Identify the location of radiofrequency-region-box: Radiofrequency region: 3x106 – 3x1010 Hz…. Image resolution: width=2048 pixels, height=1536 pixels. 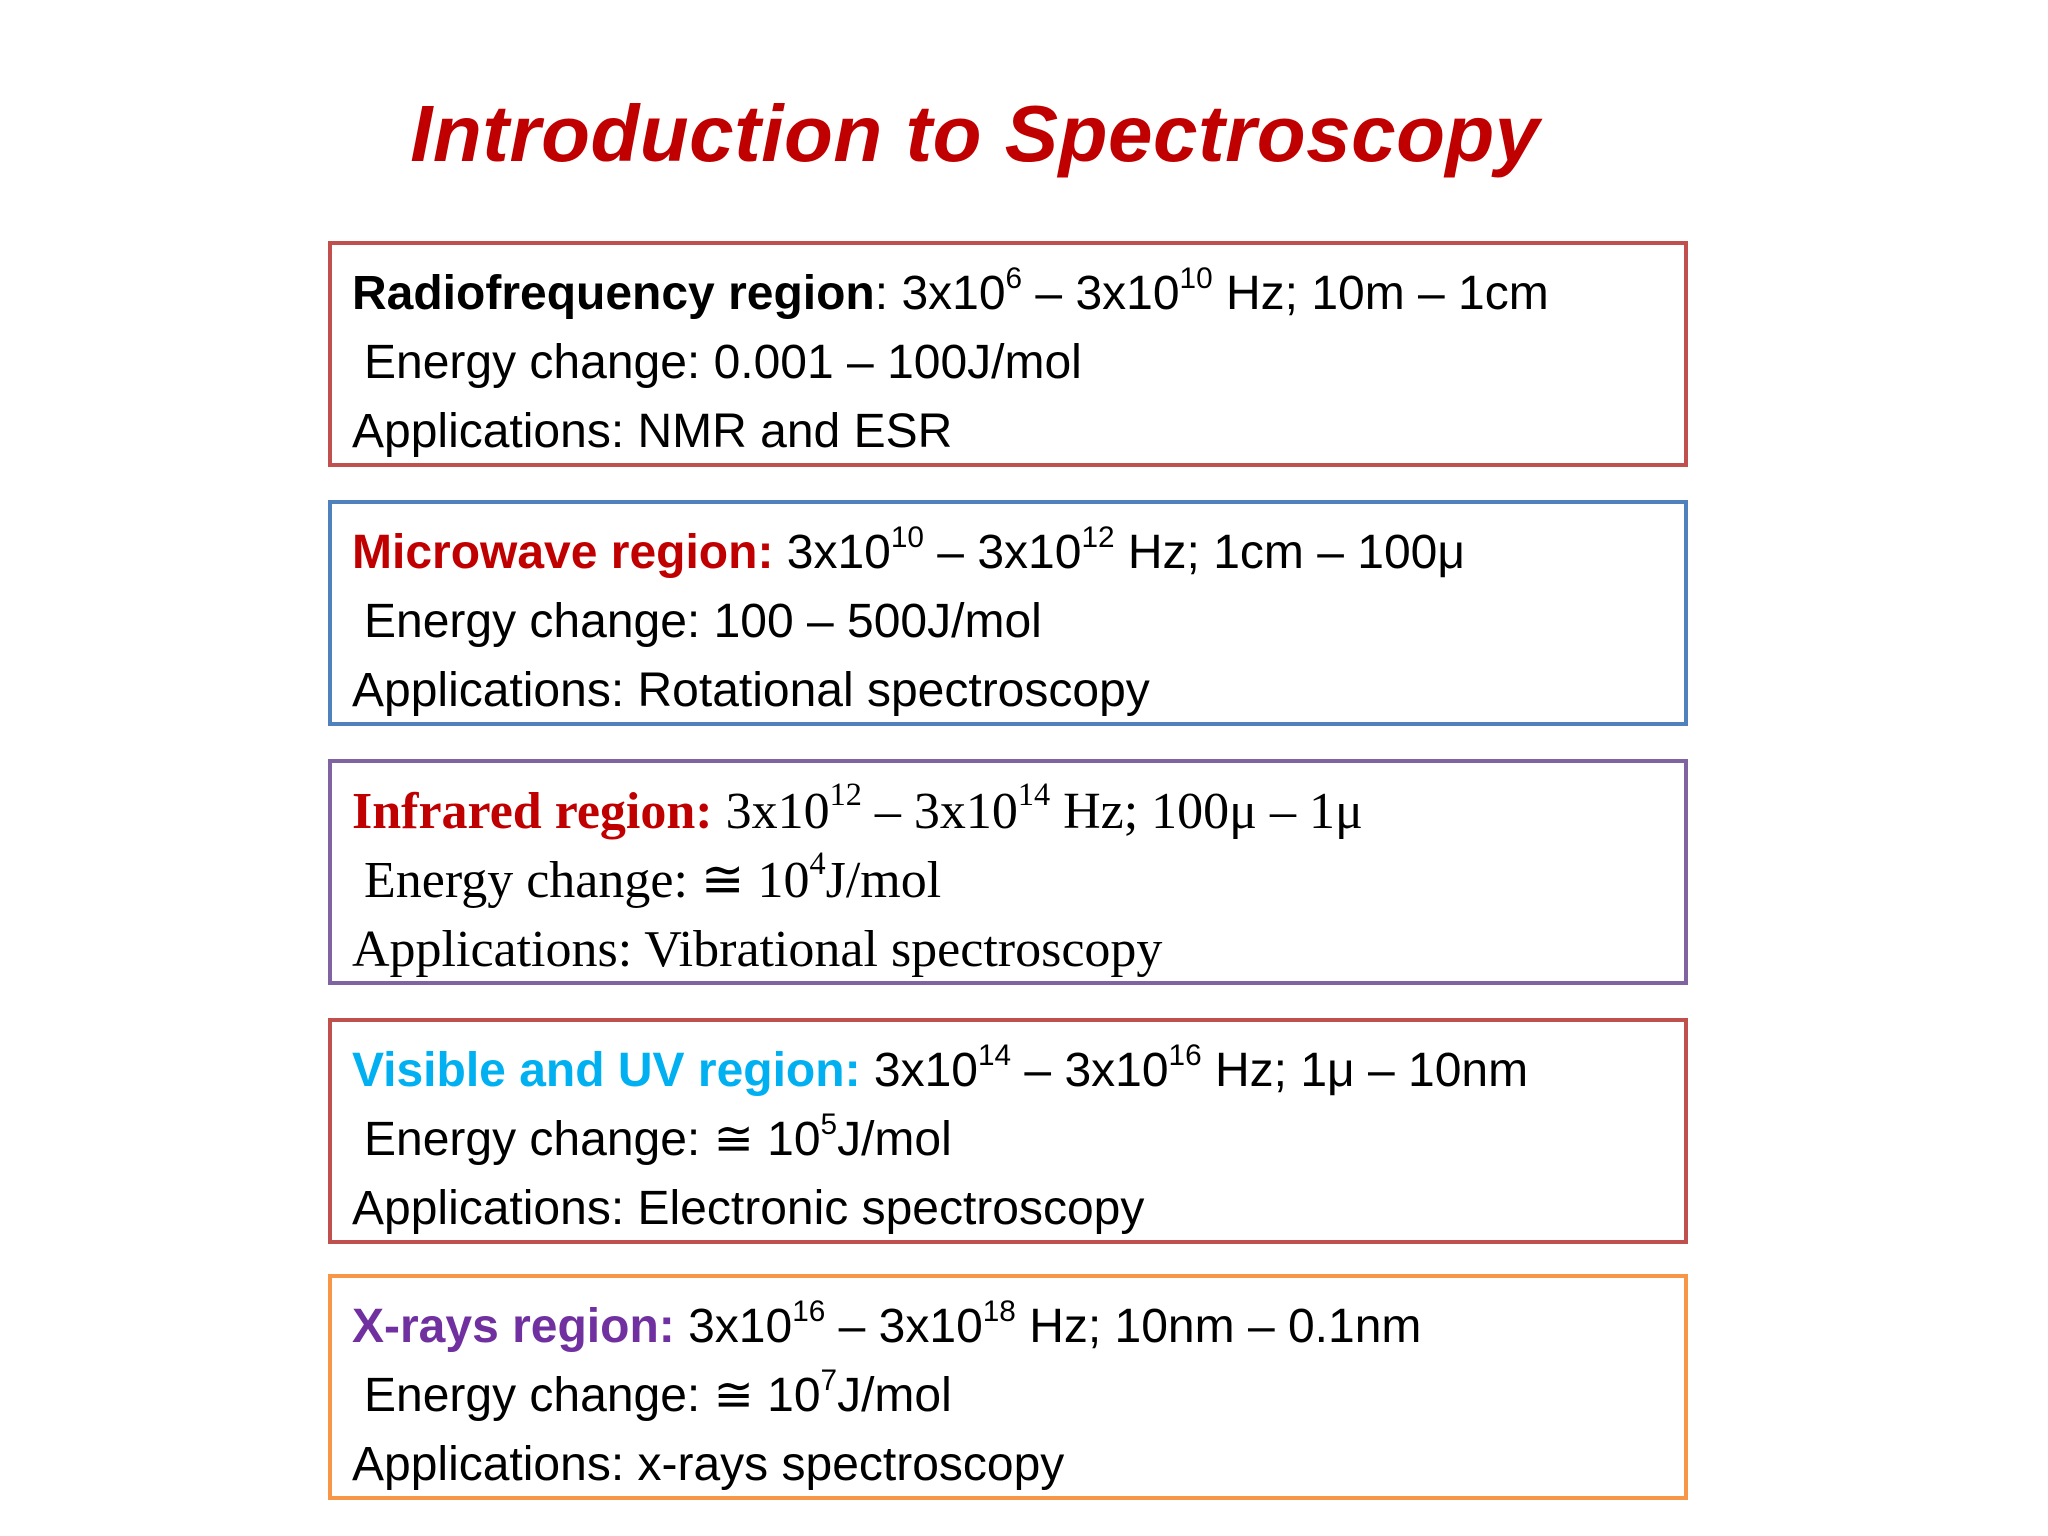
(1008, 354).